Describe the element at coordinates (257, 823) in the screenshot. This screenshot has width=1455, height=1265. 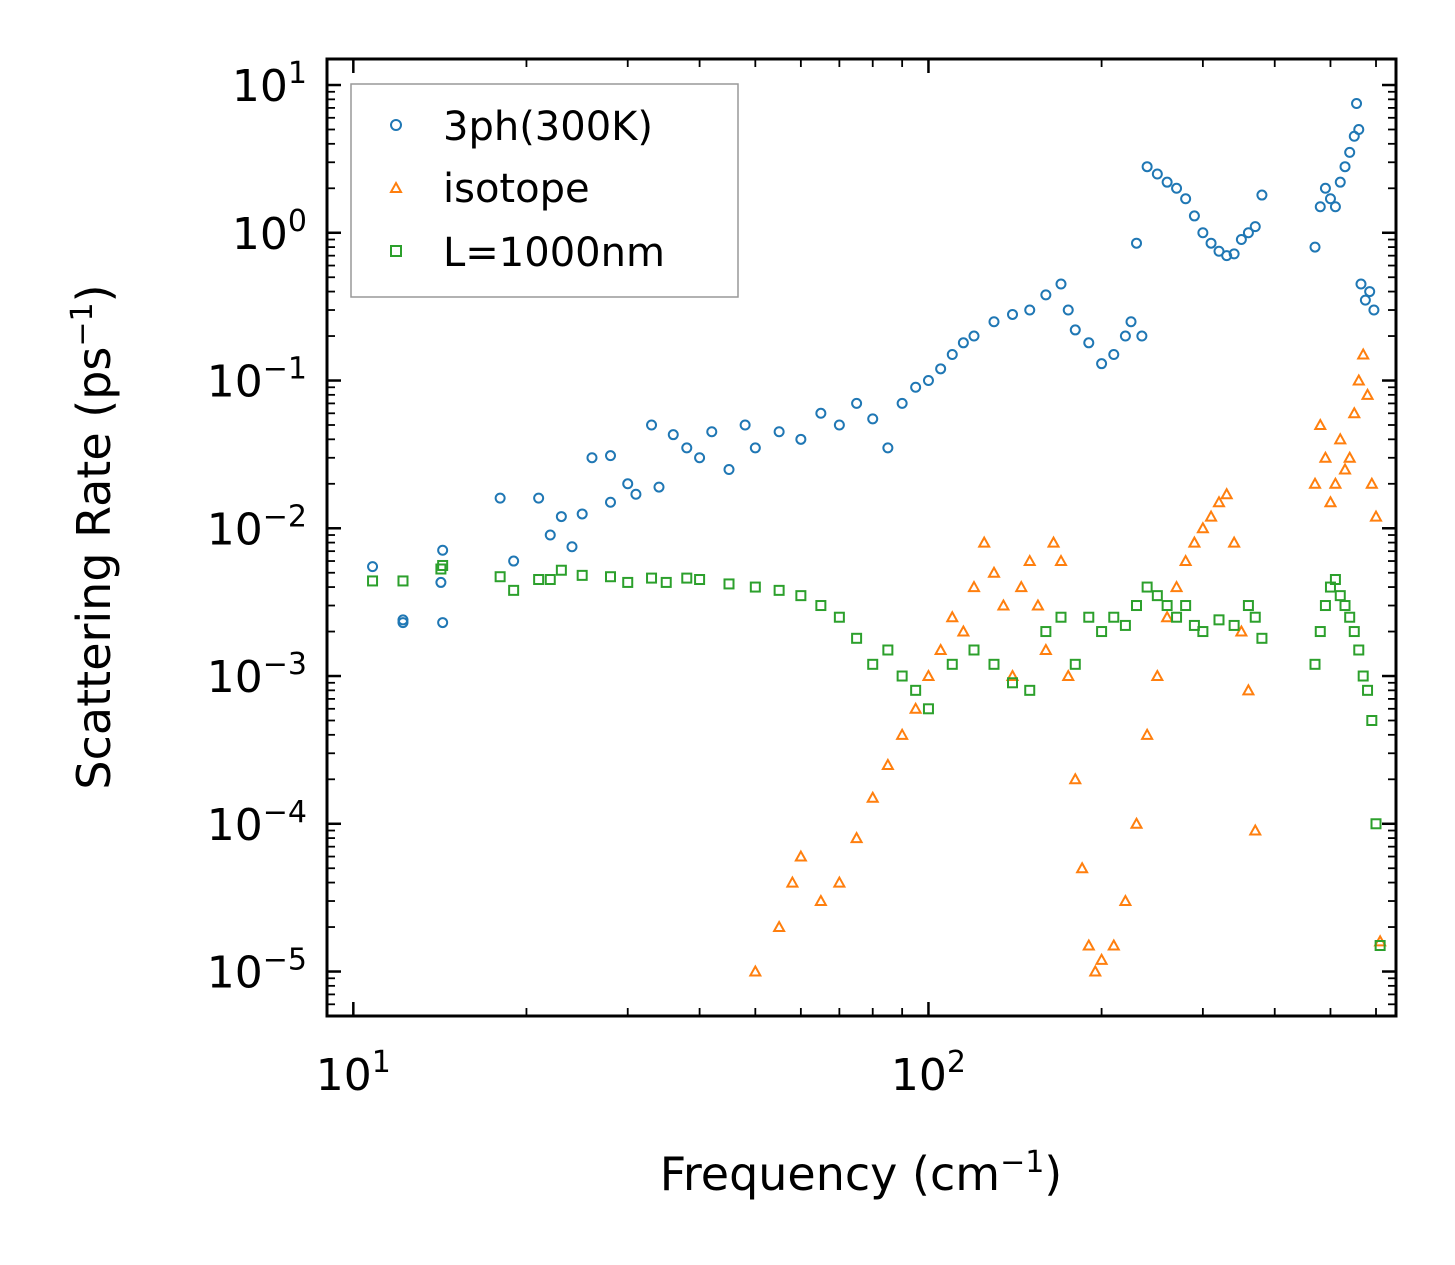
I see `y-tick-label-5: 10⁻⁴` at that location.